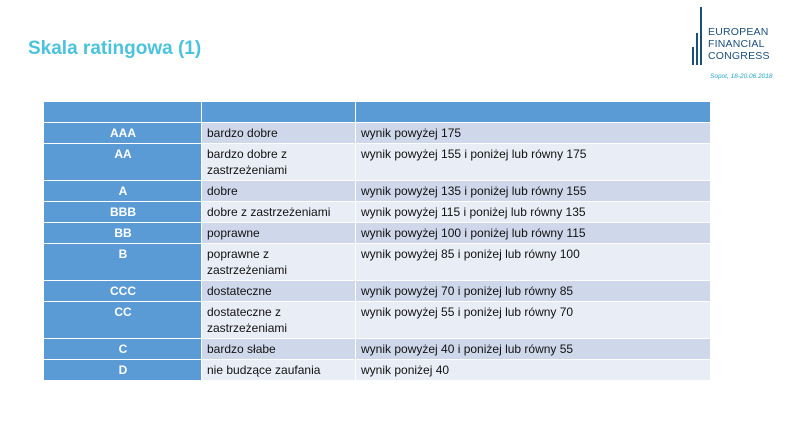 This screenshot has height=423, width=788. I want to click on description-cell: poprawne, so click(278, 233).